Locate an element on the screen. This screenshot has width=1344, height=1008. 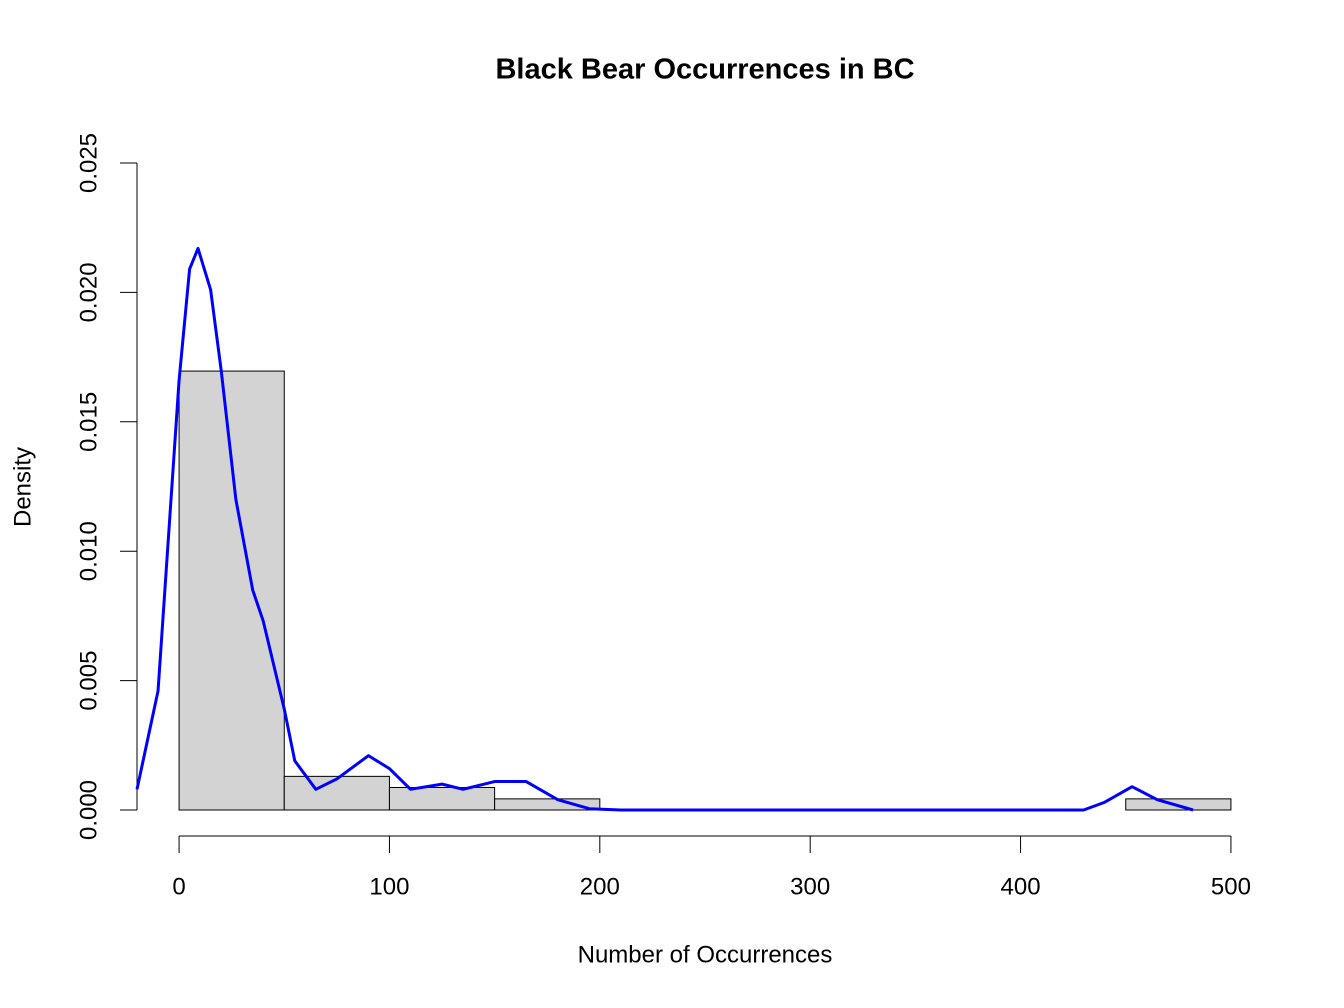
x-tick-label: 400 is located at coordinates (1021, 886).